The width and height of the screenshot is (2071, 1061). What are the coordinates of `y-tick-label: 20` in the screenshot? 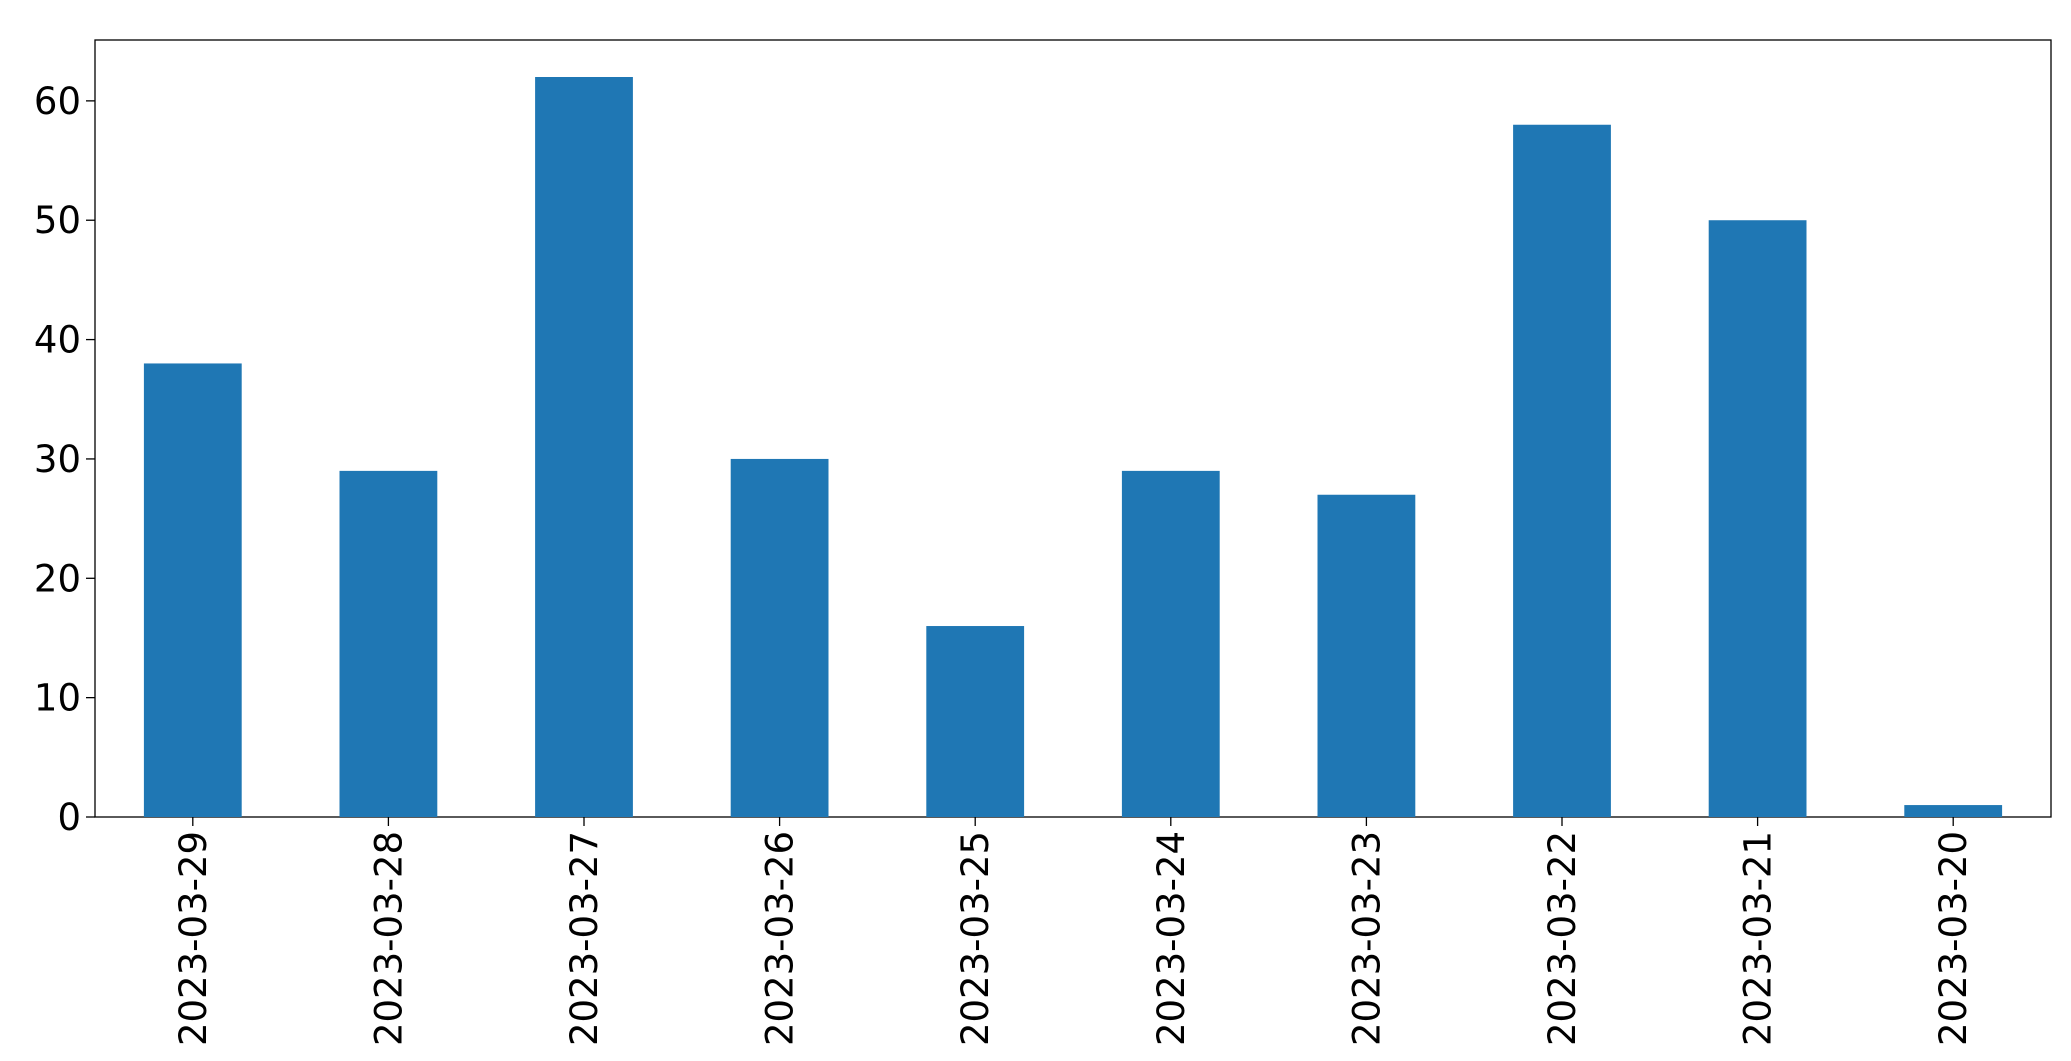 It's located at (57, 578).